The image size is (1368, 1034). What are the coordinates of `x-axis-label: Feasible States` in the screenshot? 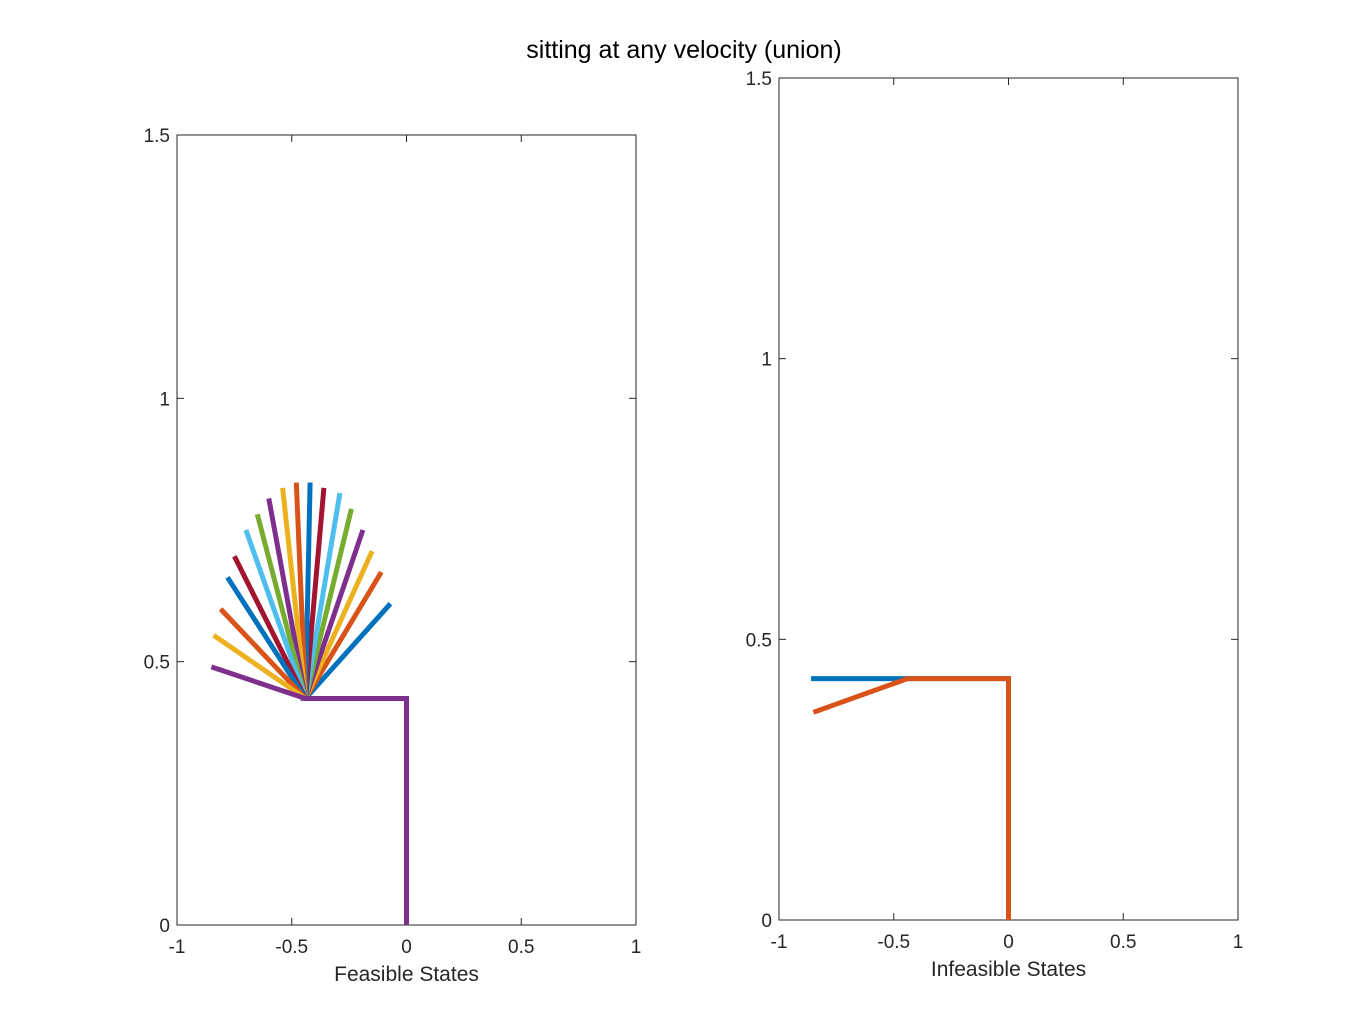 It's located at (406, 974).